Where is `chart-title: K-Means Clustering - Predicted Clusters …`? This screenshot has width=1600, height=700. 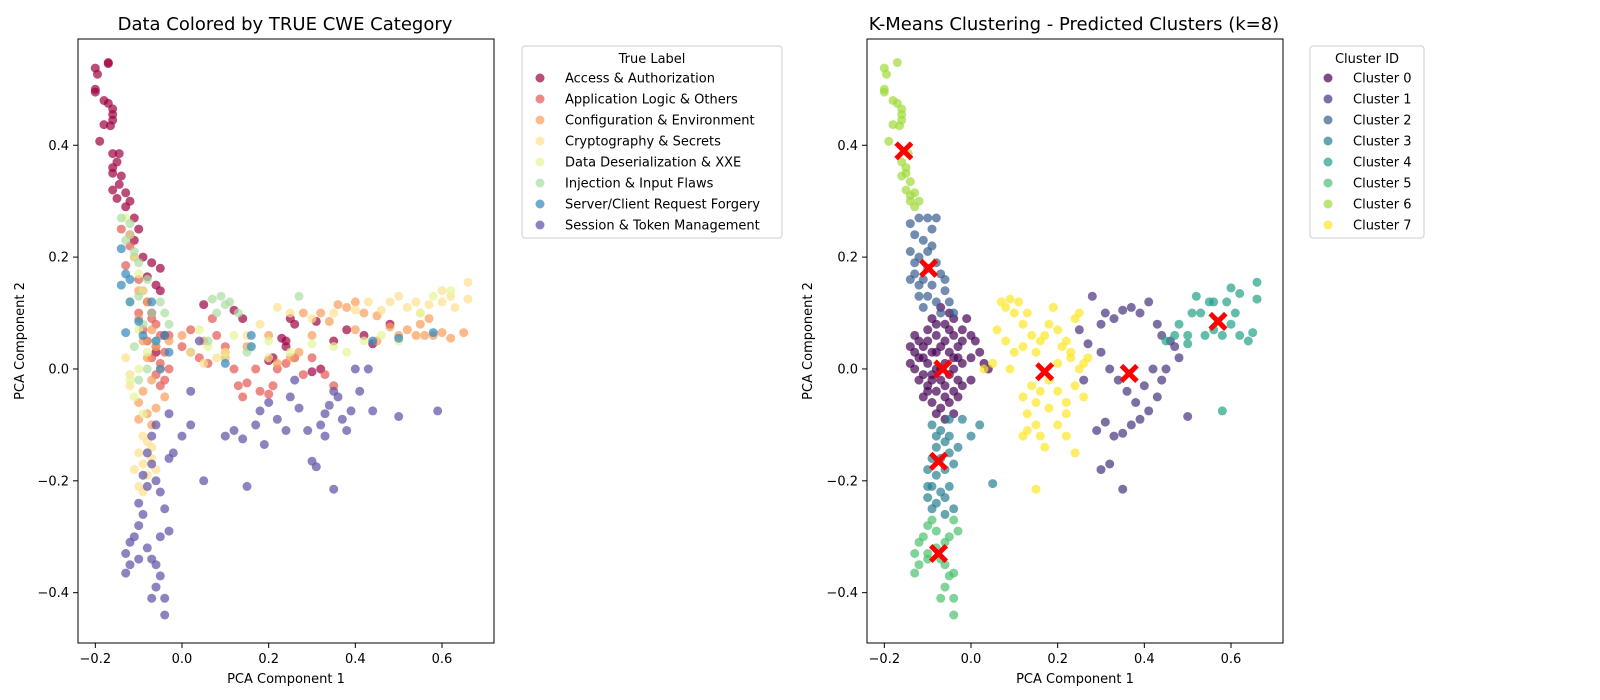 chart-title: K-Means Clustering - Predicted Clusters … is located at coordinates (1074, 24).